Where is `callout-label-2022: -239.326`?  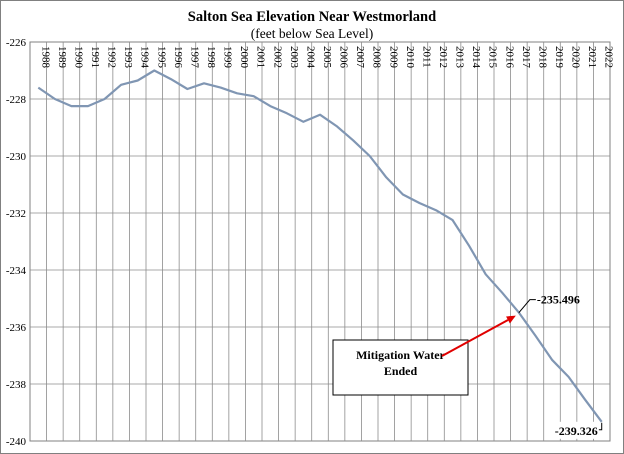
callout-label-2022: -239.326 is located at coordinates (576, 431).